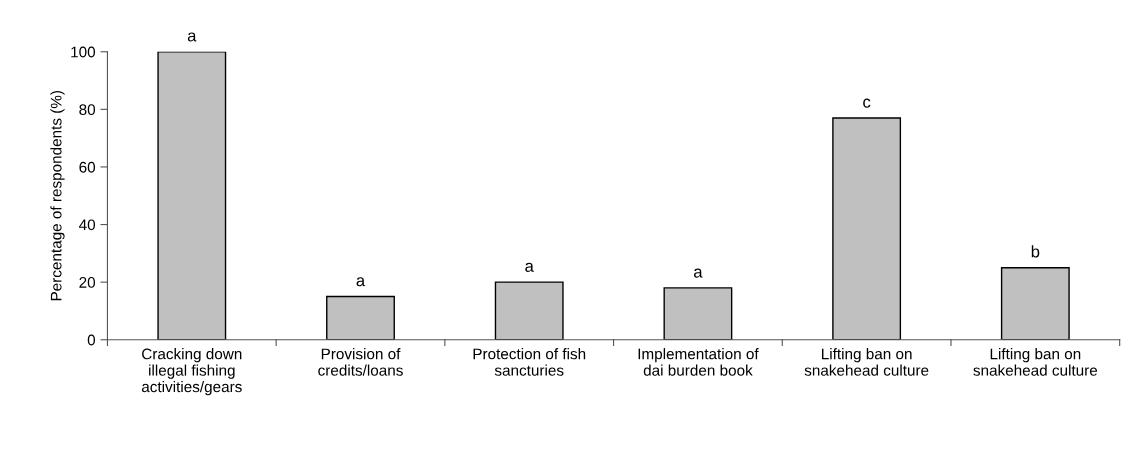 Image resolution: width=1131 pixels, height=450 pixels. Describe the element at coordinates (1035, 251) in the screenshot. I see `data-label: b` at that location.